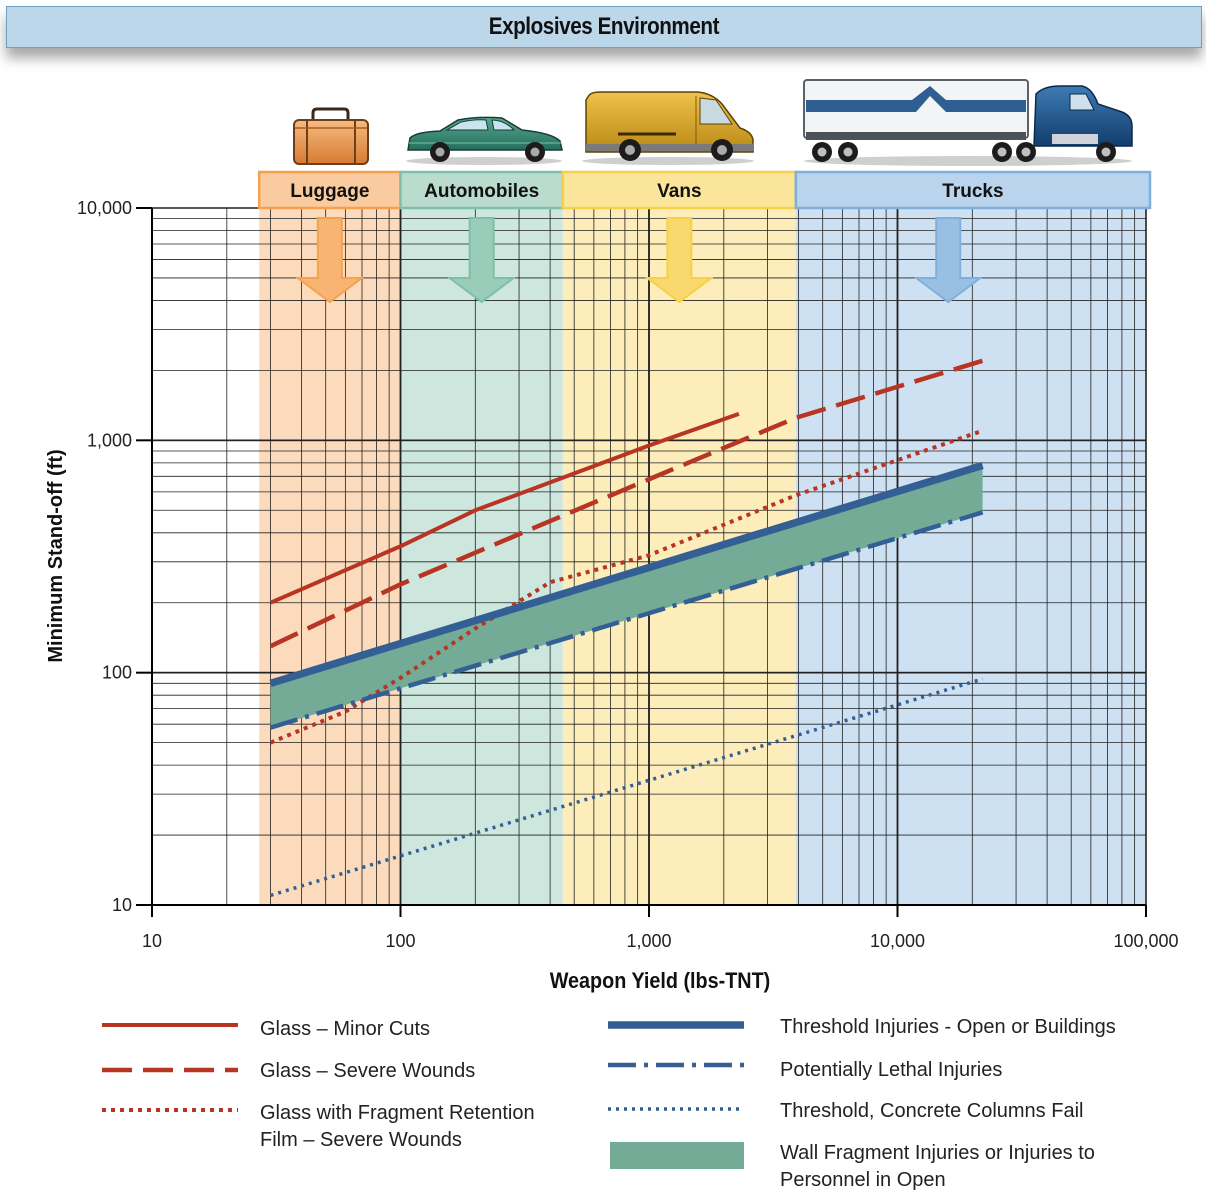 The image size is (1206, 1194). Describe the element at coordinates (679, 191) in the screenshot. I see `category-label-vans: Vans` at that location.